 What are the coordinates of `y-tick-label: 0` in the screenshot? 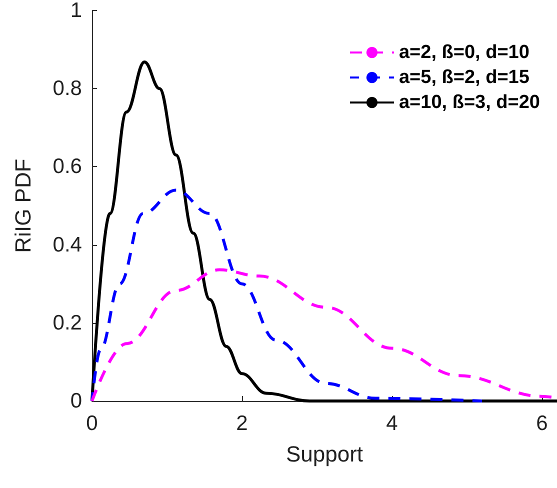 It's located at (76, 401).